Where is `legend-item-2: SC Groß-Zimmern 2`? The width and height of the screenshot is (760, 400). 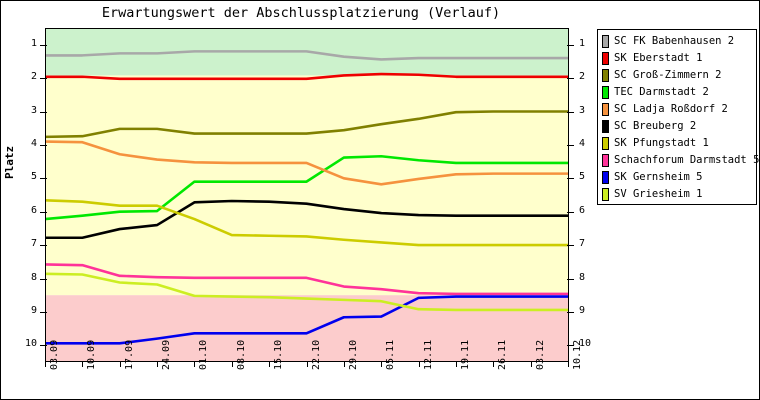 legend-item-2: SC Groß-Zimmern 2 is located at coordinates (677, 75).